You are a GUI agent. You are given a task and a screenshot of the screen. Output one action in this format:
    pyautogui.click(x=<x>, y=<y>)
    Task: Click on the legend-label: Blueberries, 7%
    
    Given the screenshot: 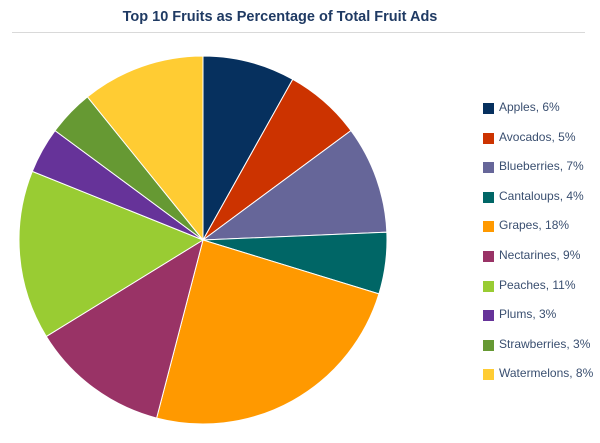 What is the action you would take?
    pyautogui.click(x=541, y=166)
    